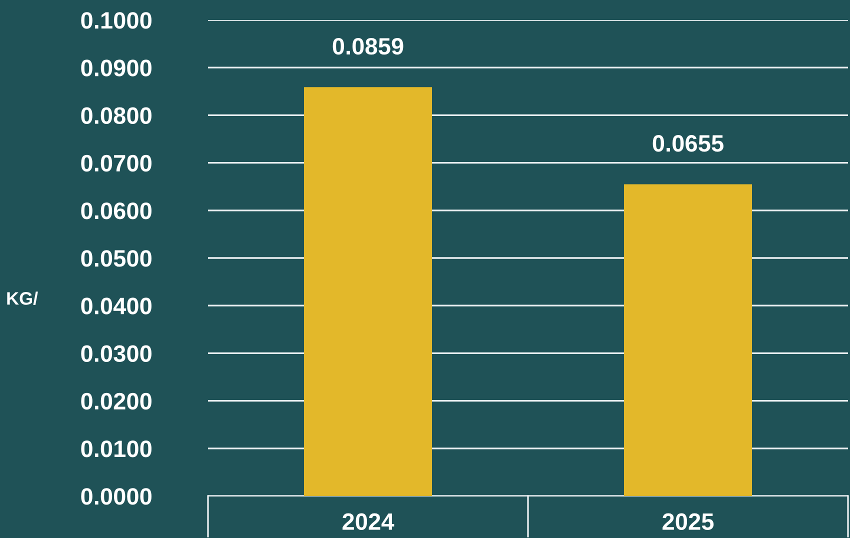 The width and height of the screenshot is (850, 538). I want to click on x-tick-label: 2025, so click(688, 521).